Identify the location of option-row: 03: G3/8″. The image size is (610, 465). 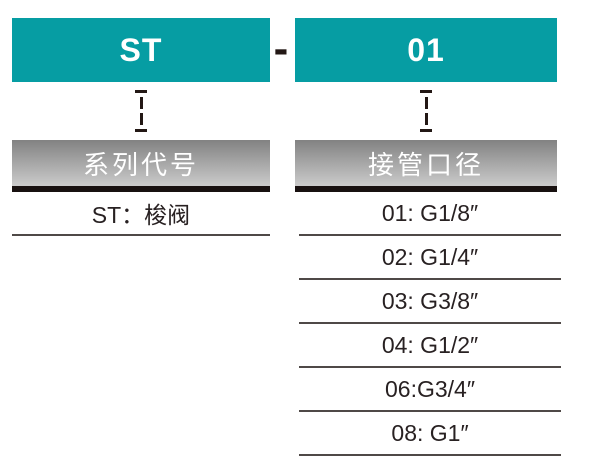
(430, 302).